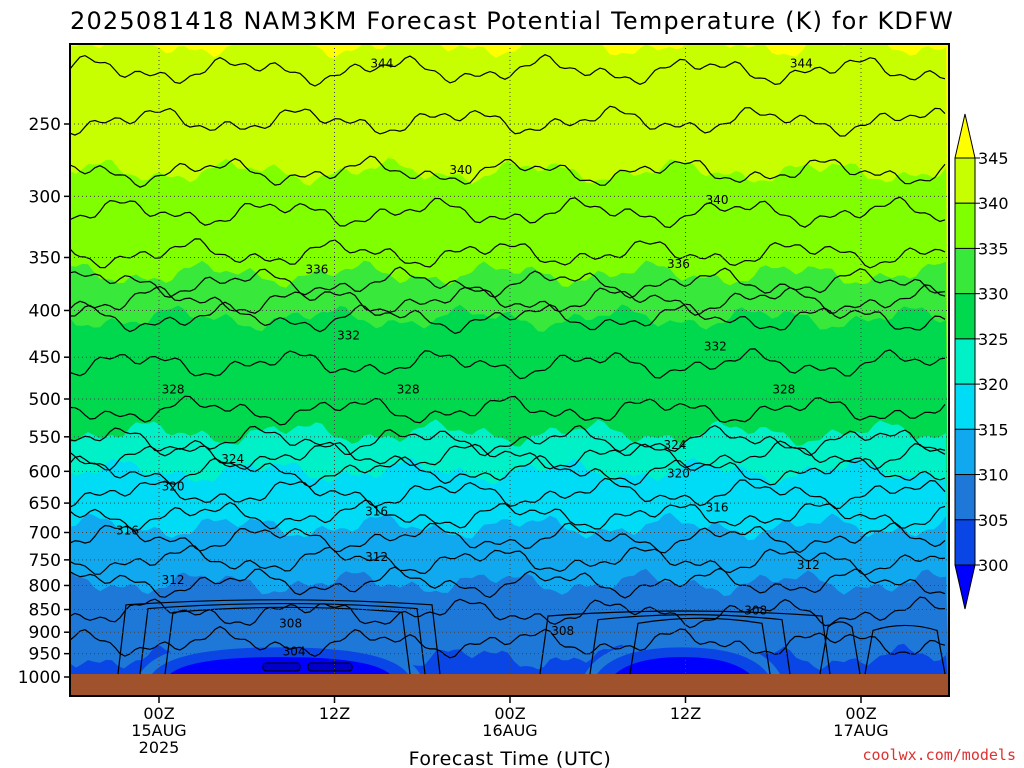 This screenshot has height=768, width=1024. I want to click on y-tick-label: 650, so click(45, 504).